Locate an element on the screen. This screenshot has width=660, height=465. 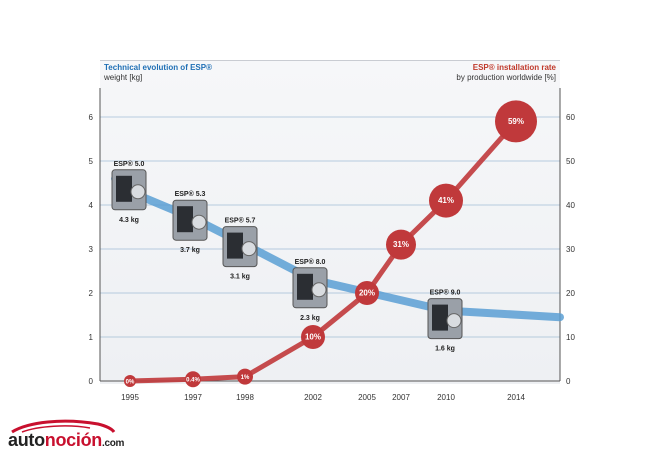
installation-rate-label: 41% is located at coordinates (446, 200).